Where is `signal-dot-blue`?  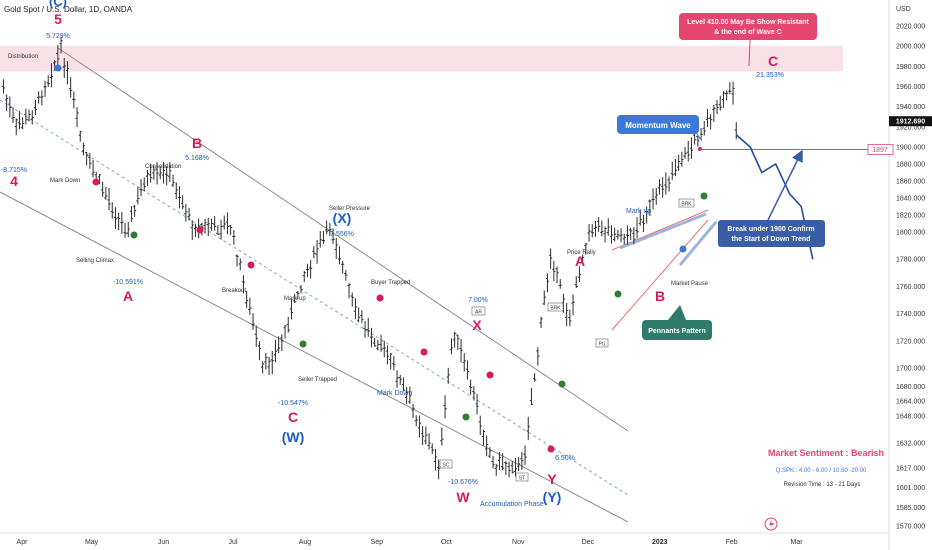 signal-dot-blue is located at coordinates (683, 249).